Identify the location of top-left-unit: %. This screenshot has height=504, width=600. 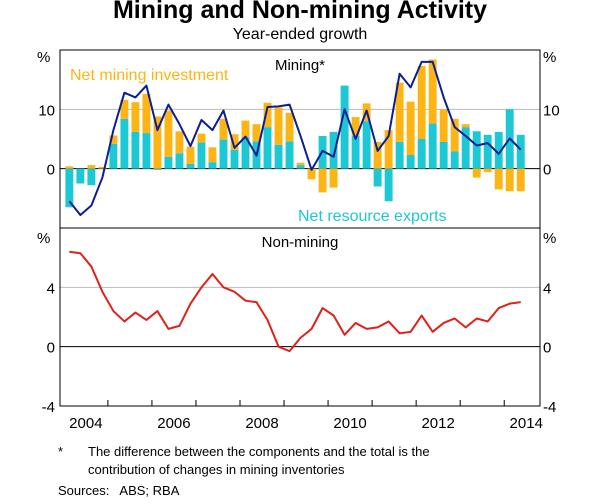
(43, 57).